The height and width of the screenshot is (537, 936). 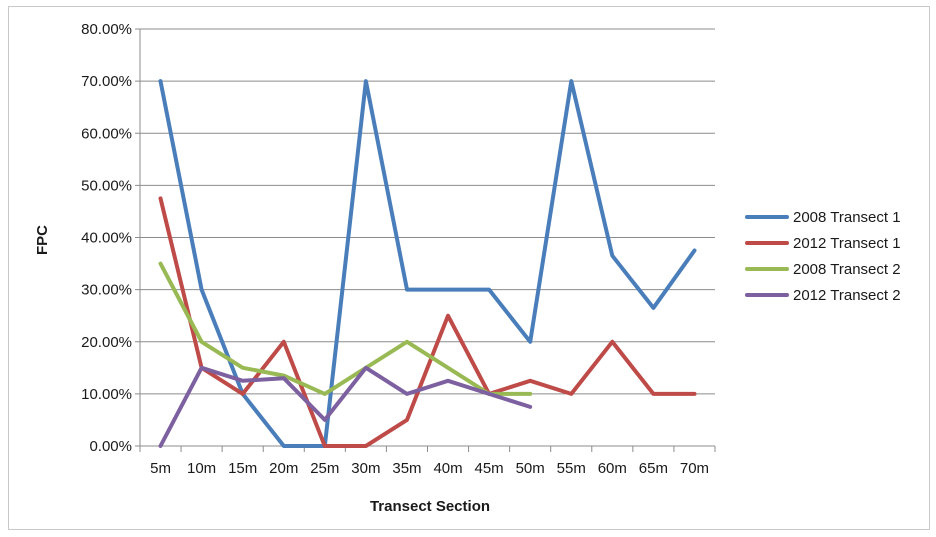 I want to click on x-tick-label: 35m, so click(x=406, y=468).